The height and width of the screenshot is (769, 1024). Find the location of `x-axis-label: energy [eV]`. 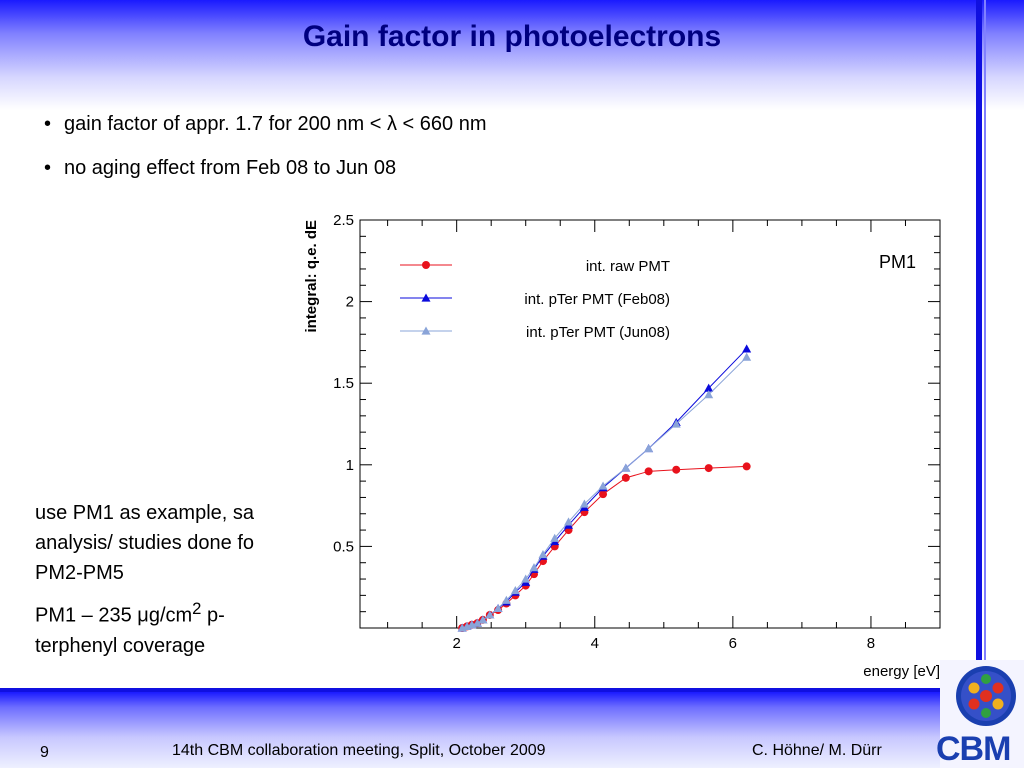

x-axis-label: energy [eV] is located at coordinates (901, 671).